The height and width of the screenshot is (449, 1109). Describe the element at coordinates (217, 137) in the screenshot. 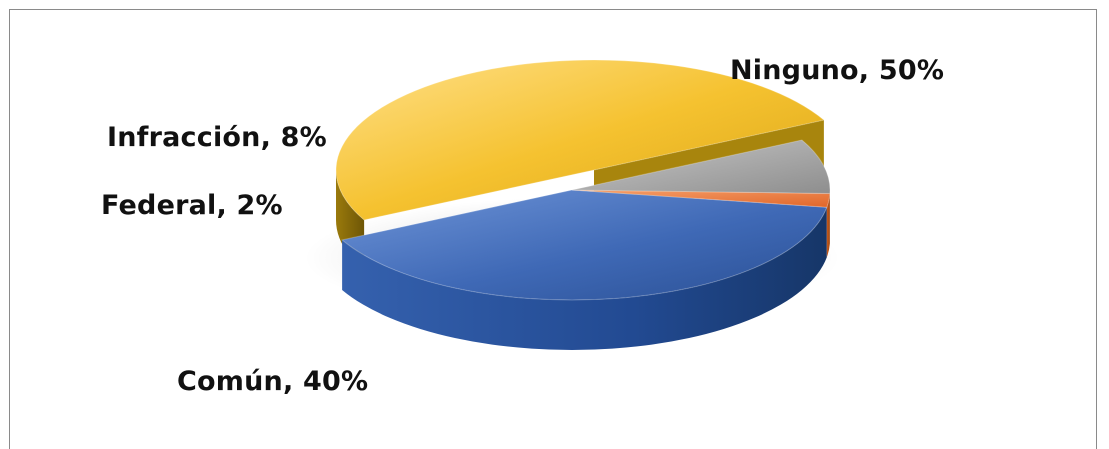

I see `label-infraccion: Infracción, 8%` at that location.